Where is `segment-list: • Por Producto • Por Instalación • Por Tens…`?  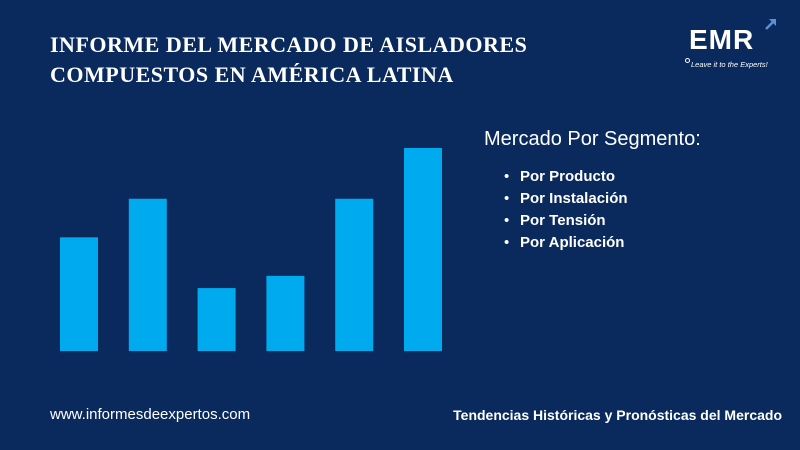 segment-list: • Por Producto • Por Instalación • Por Tens… is located at coordinates (564, 210).